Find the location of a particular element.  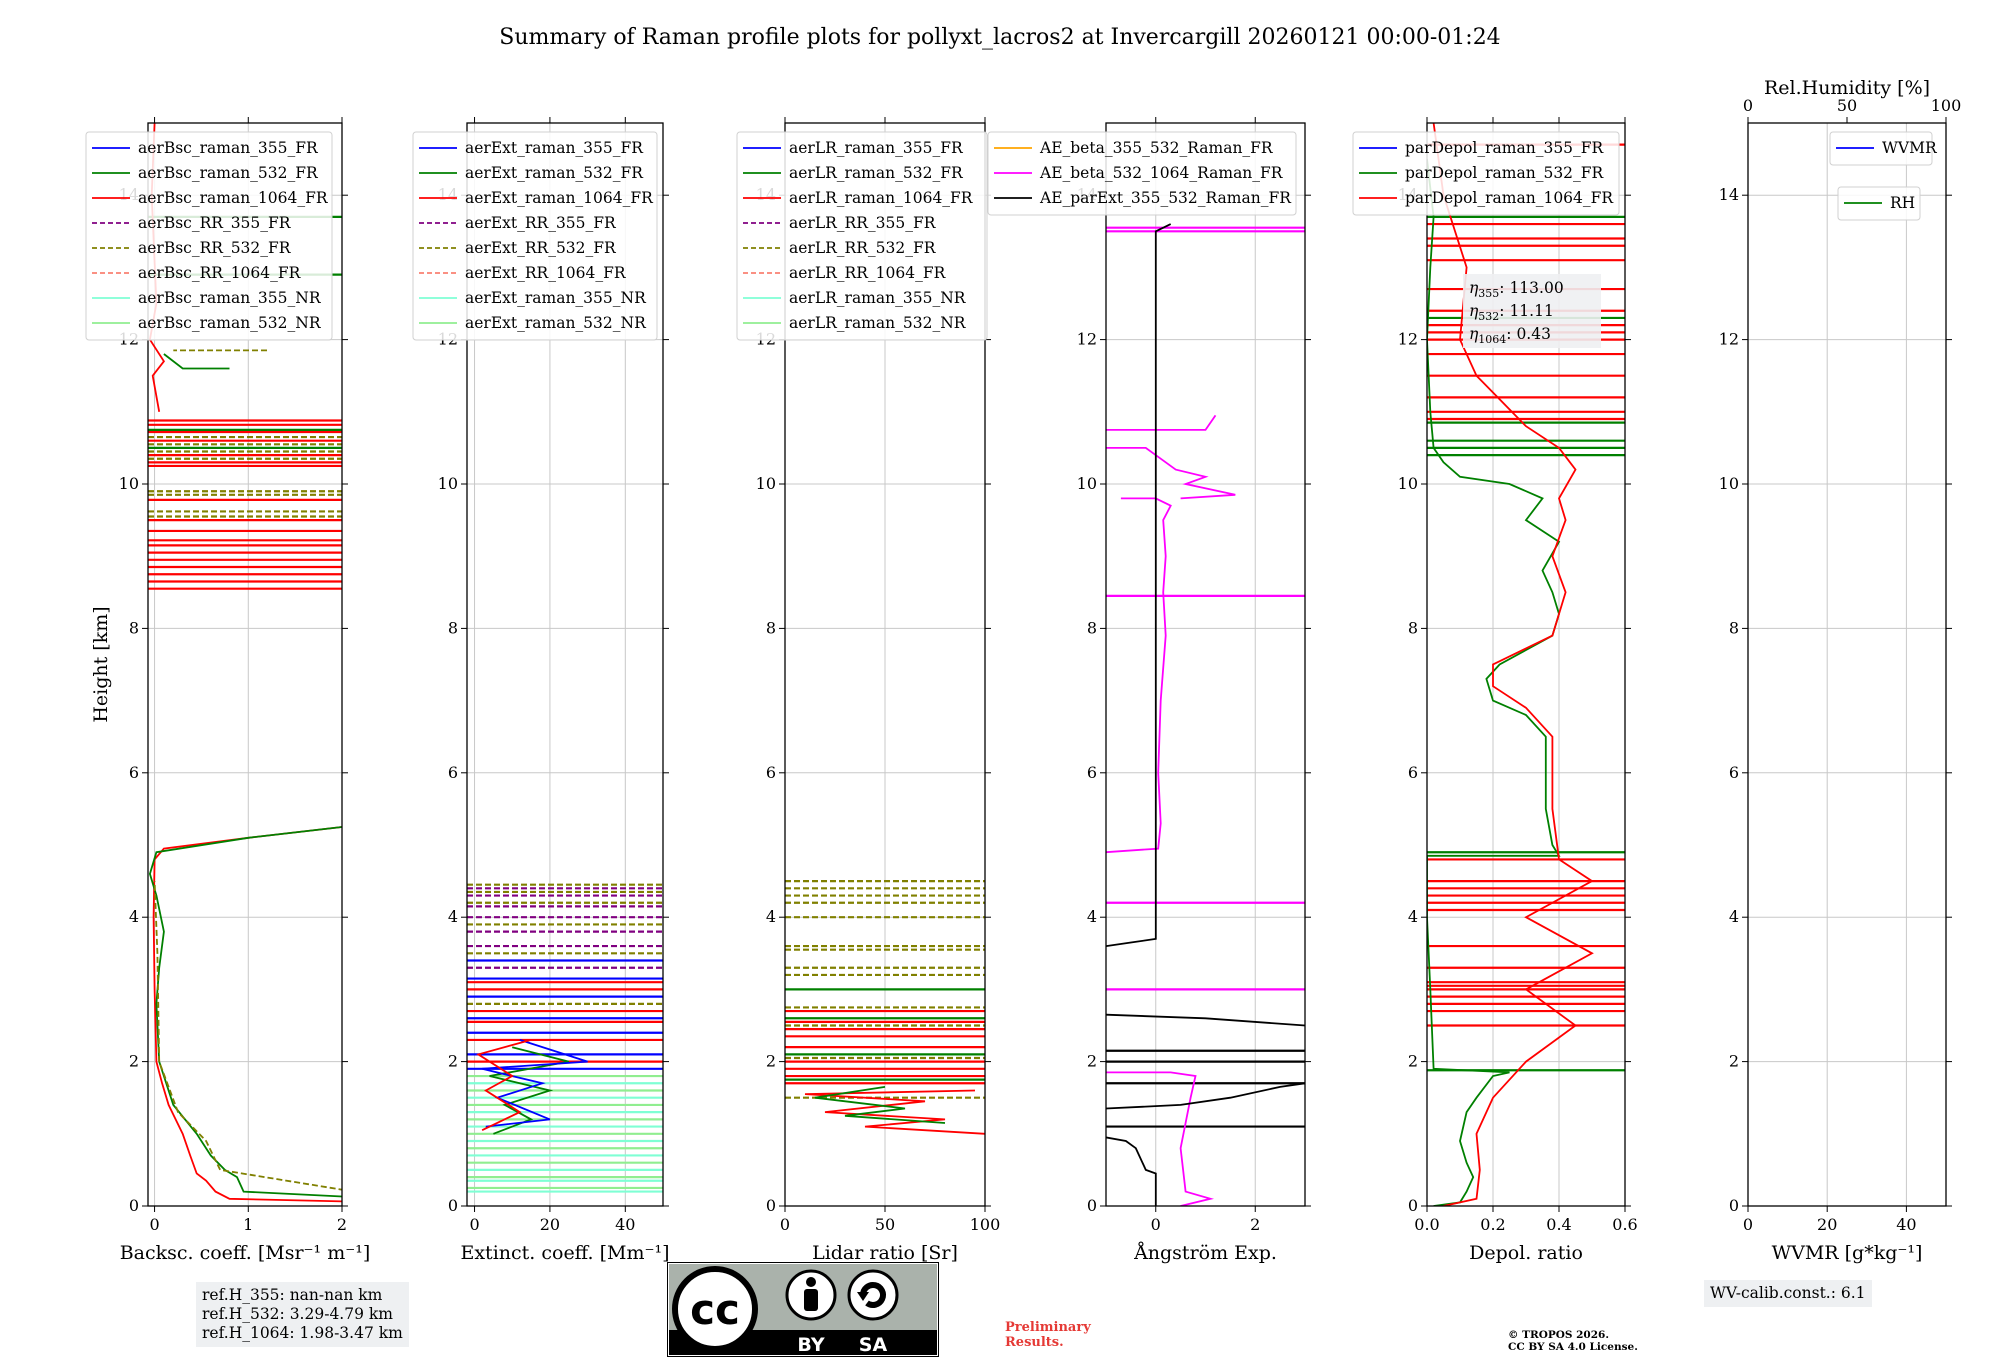

legend-label: aerBsc_raman_532_FR is located at coordinates (228, 173).